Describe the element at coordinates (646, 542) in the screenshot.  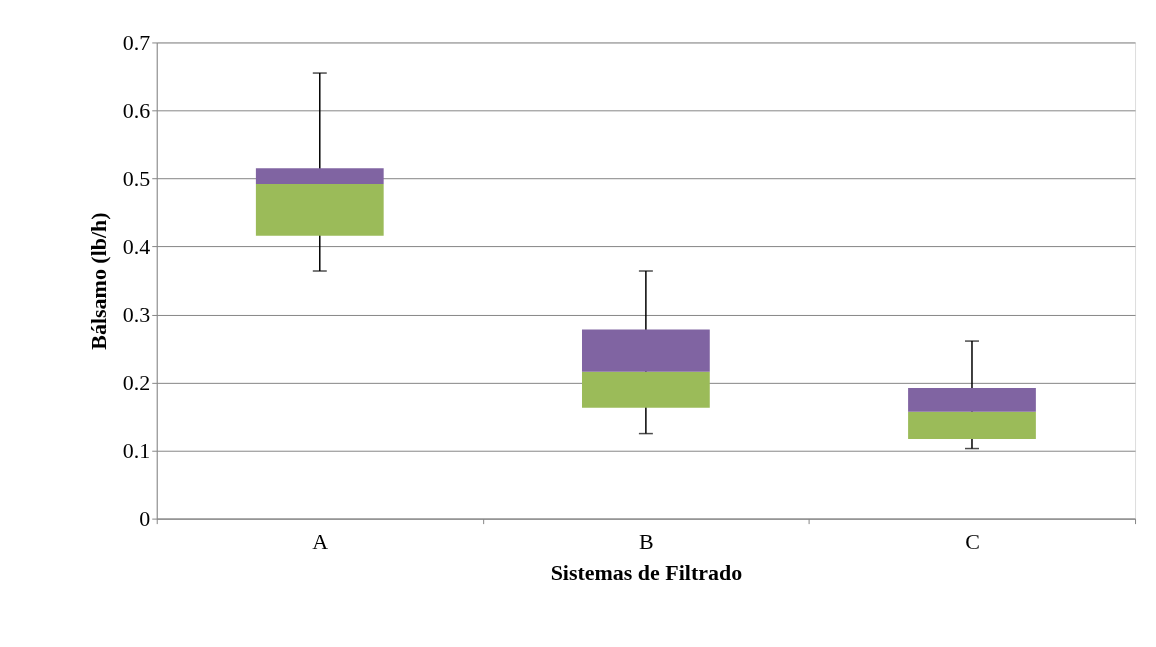
I see `x-tick-label: B` at that location.